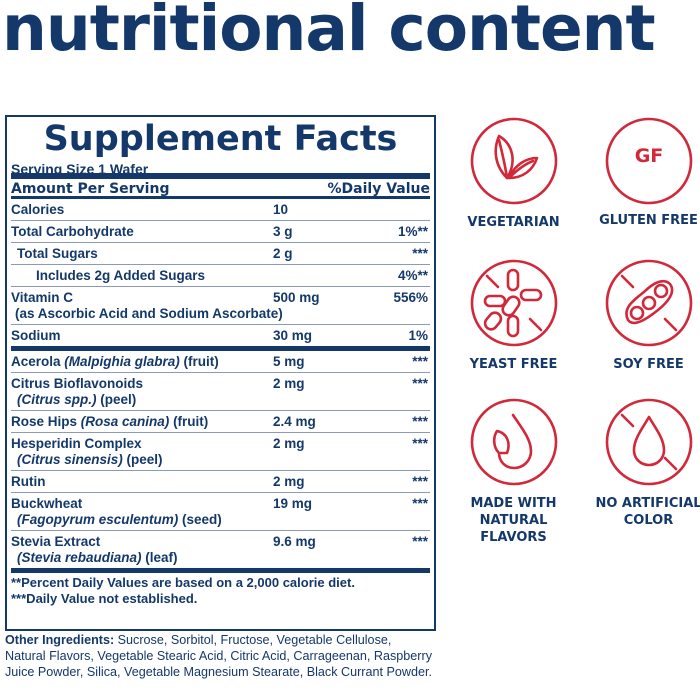 Image resolution: width=700 pixels, height=700 pixels. What do you see at coordinates (220, 210) in the screenshot?
I see `facts-row: Calories 10` at bounding box center [220, 210].